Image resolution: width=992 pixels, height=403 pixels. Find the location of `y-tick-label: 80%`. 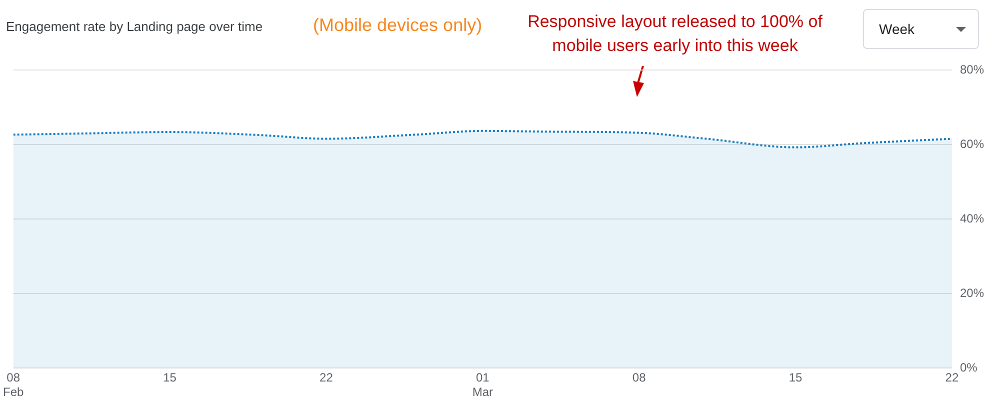

y-tick-label: 80% is located at coordinates (972, 69).